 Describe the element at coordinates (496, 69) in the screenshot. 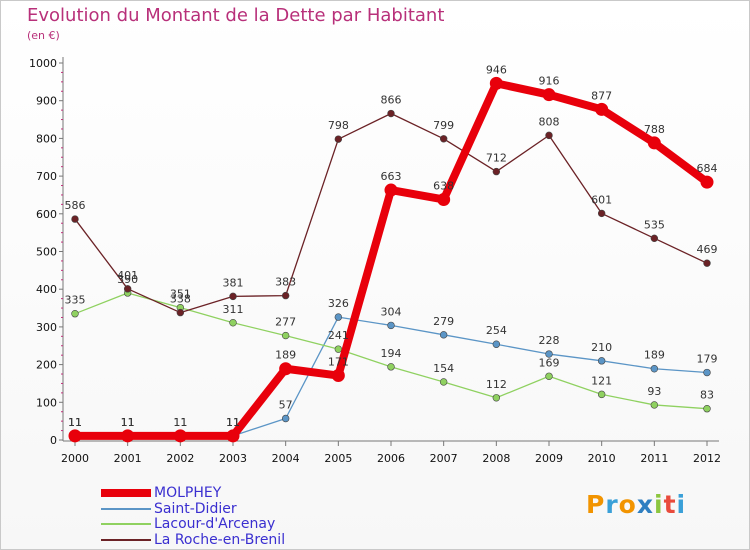

I see `data-label-molphey: 946` at that location.